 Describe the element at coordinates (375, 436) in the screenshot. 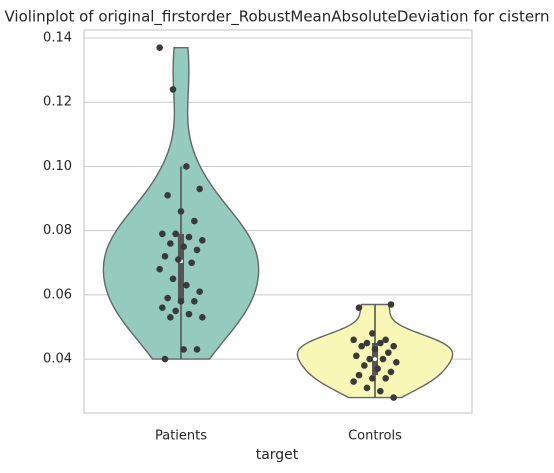

I see `x-tick-label: Controls` at that location.